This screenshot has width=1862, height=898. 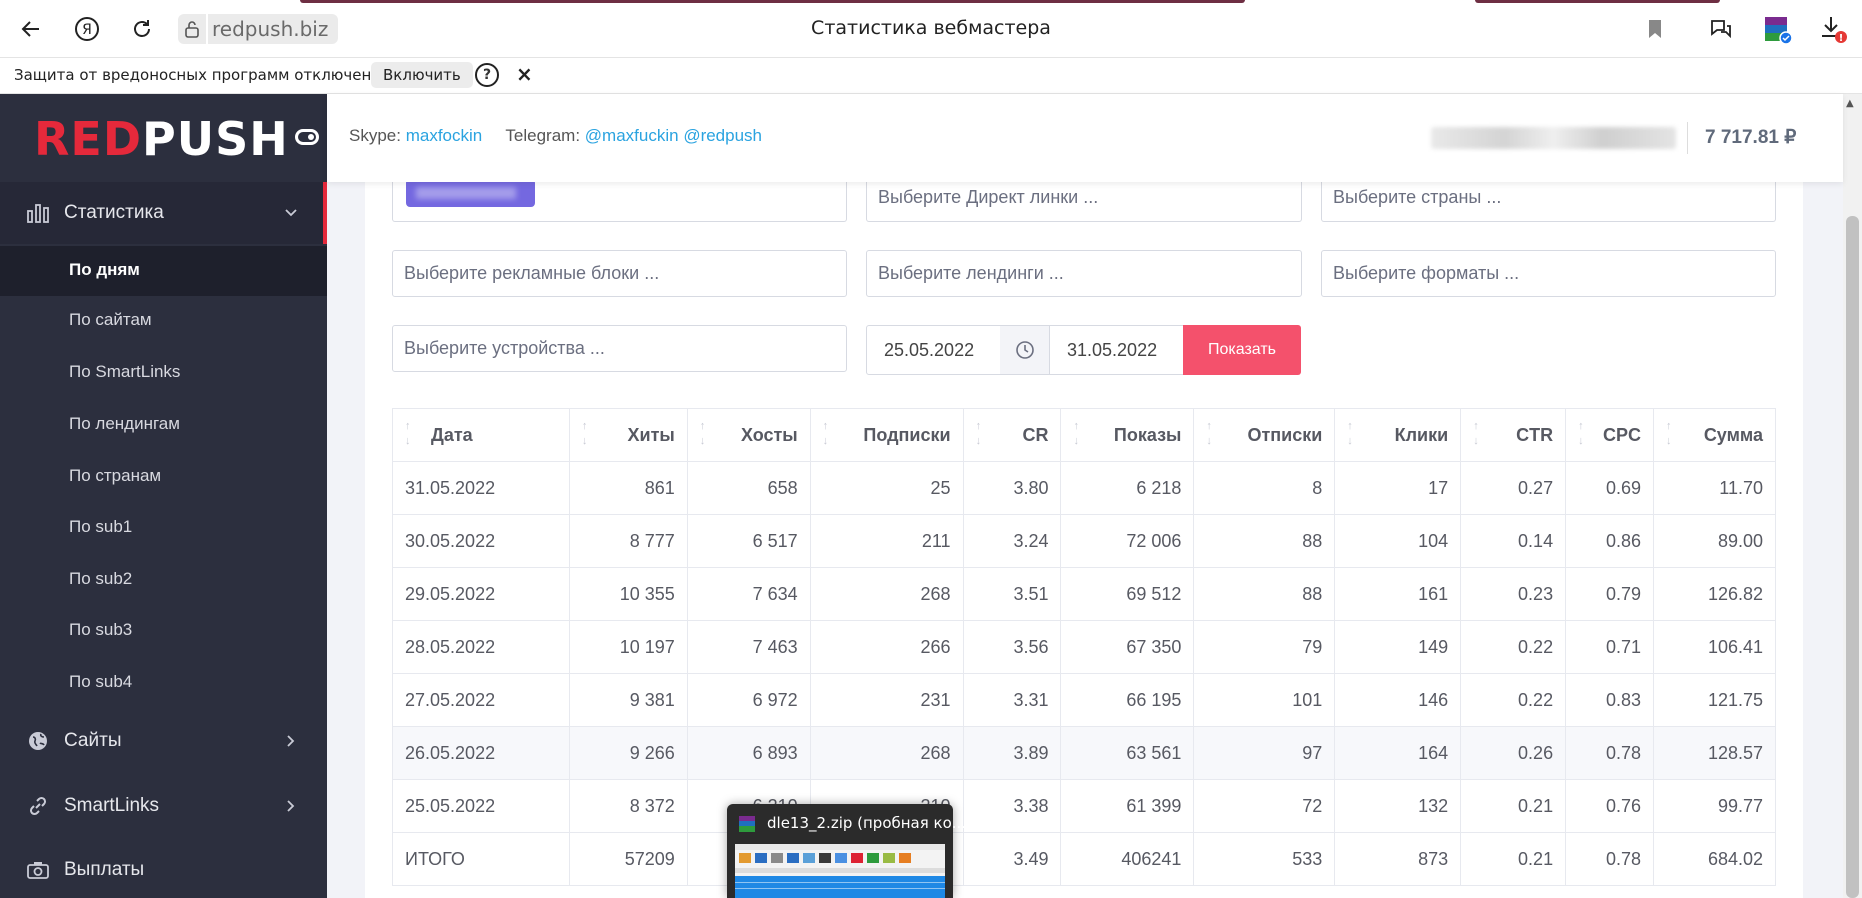 What do you see at coordinates (1610, 435) in the screenshot?
I see `column-header-cpc: ↑ ↓ CPC` at bounding box center [1610, 435].